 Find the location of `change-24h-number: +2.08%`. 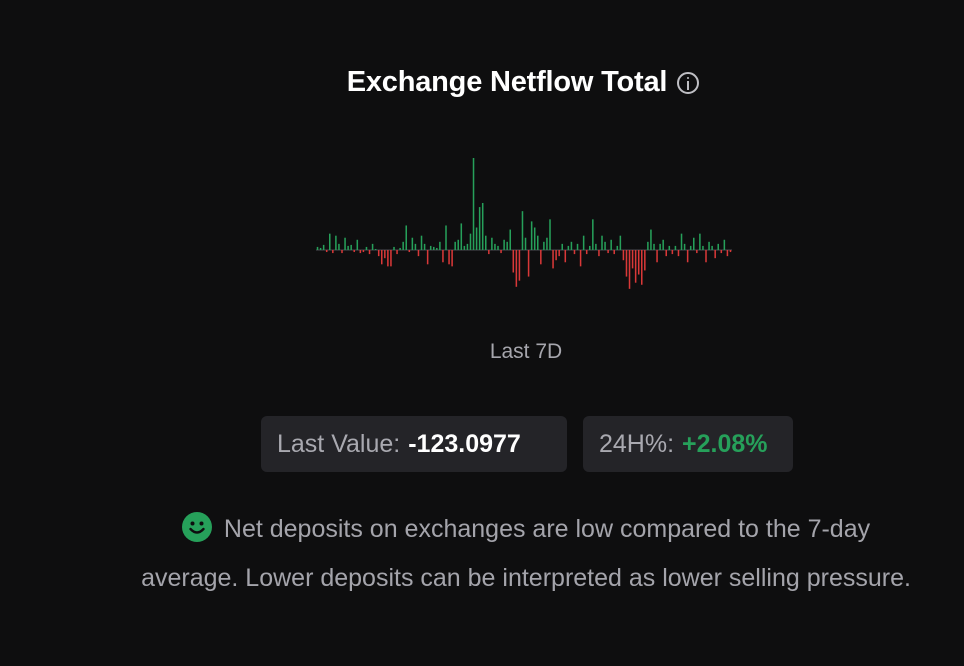

change-24h-number: +2.08% is located at coordinates (725, 443).